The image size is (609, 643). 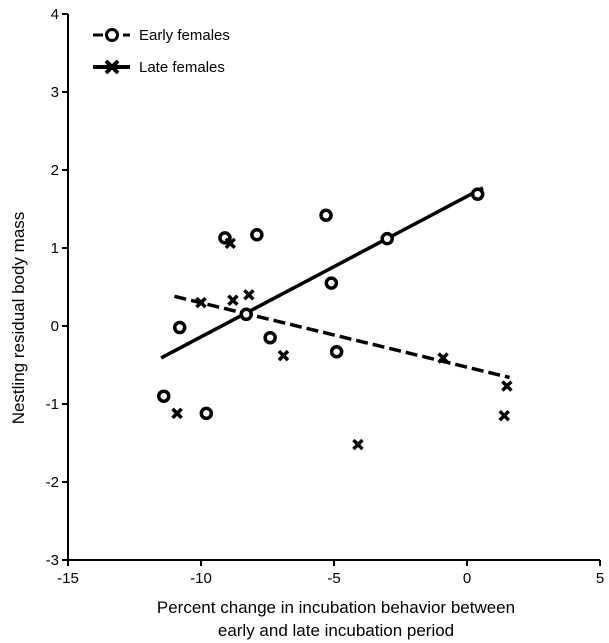 I want to click on x-tick-label: -15, so click(x=68, y=578).